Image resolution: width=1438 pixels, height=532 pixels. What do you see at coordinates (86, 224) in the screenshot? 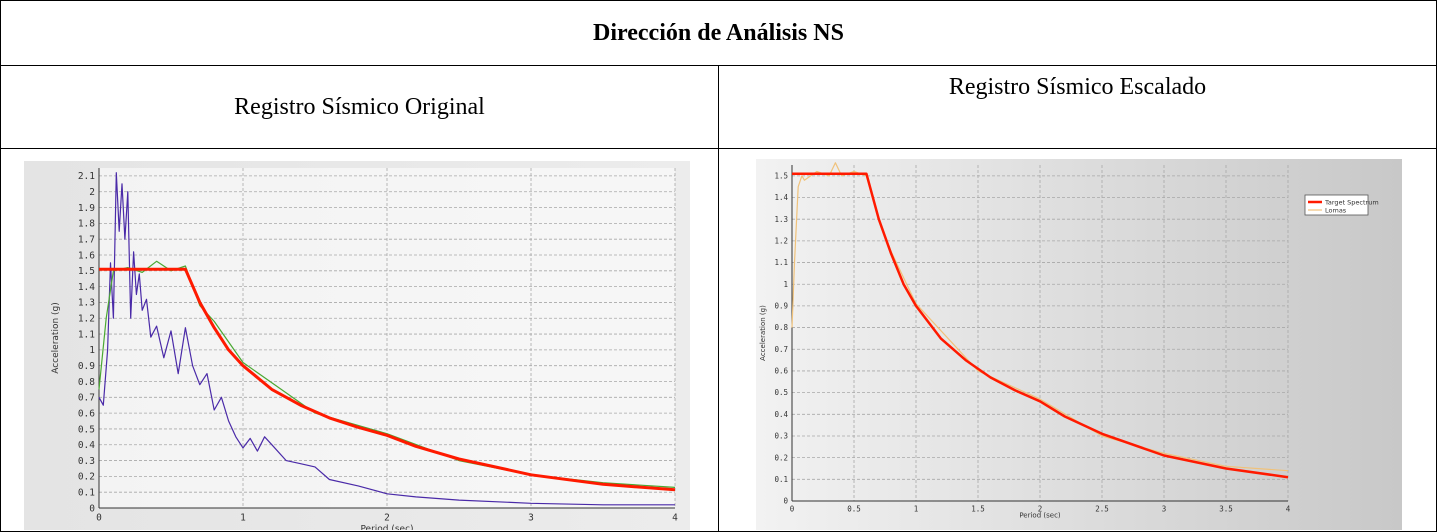
I see `y-tick-label: 1.8` at bounding box center [86, 224].